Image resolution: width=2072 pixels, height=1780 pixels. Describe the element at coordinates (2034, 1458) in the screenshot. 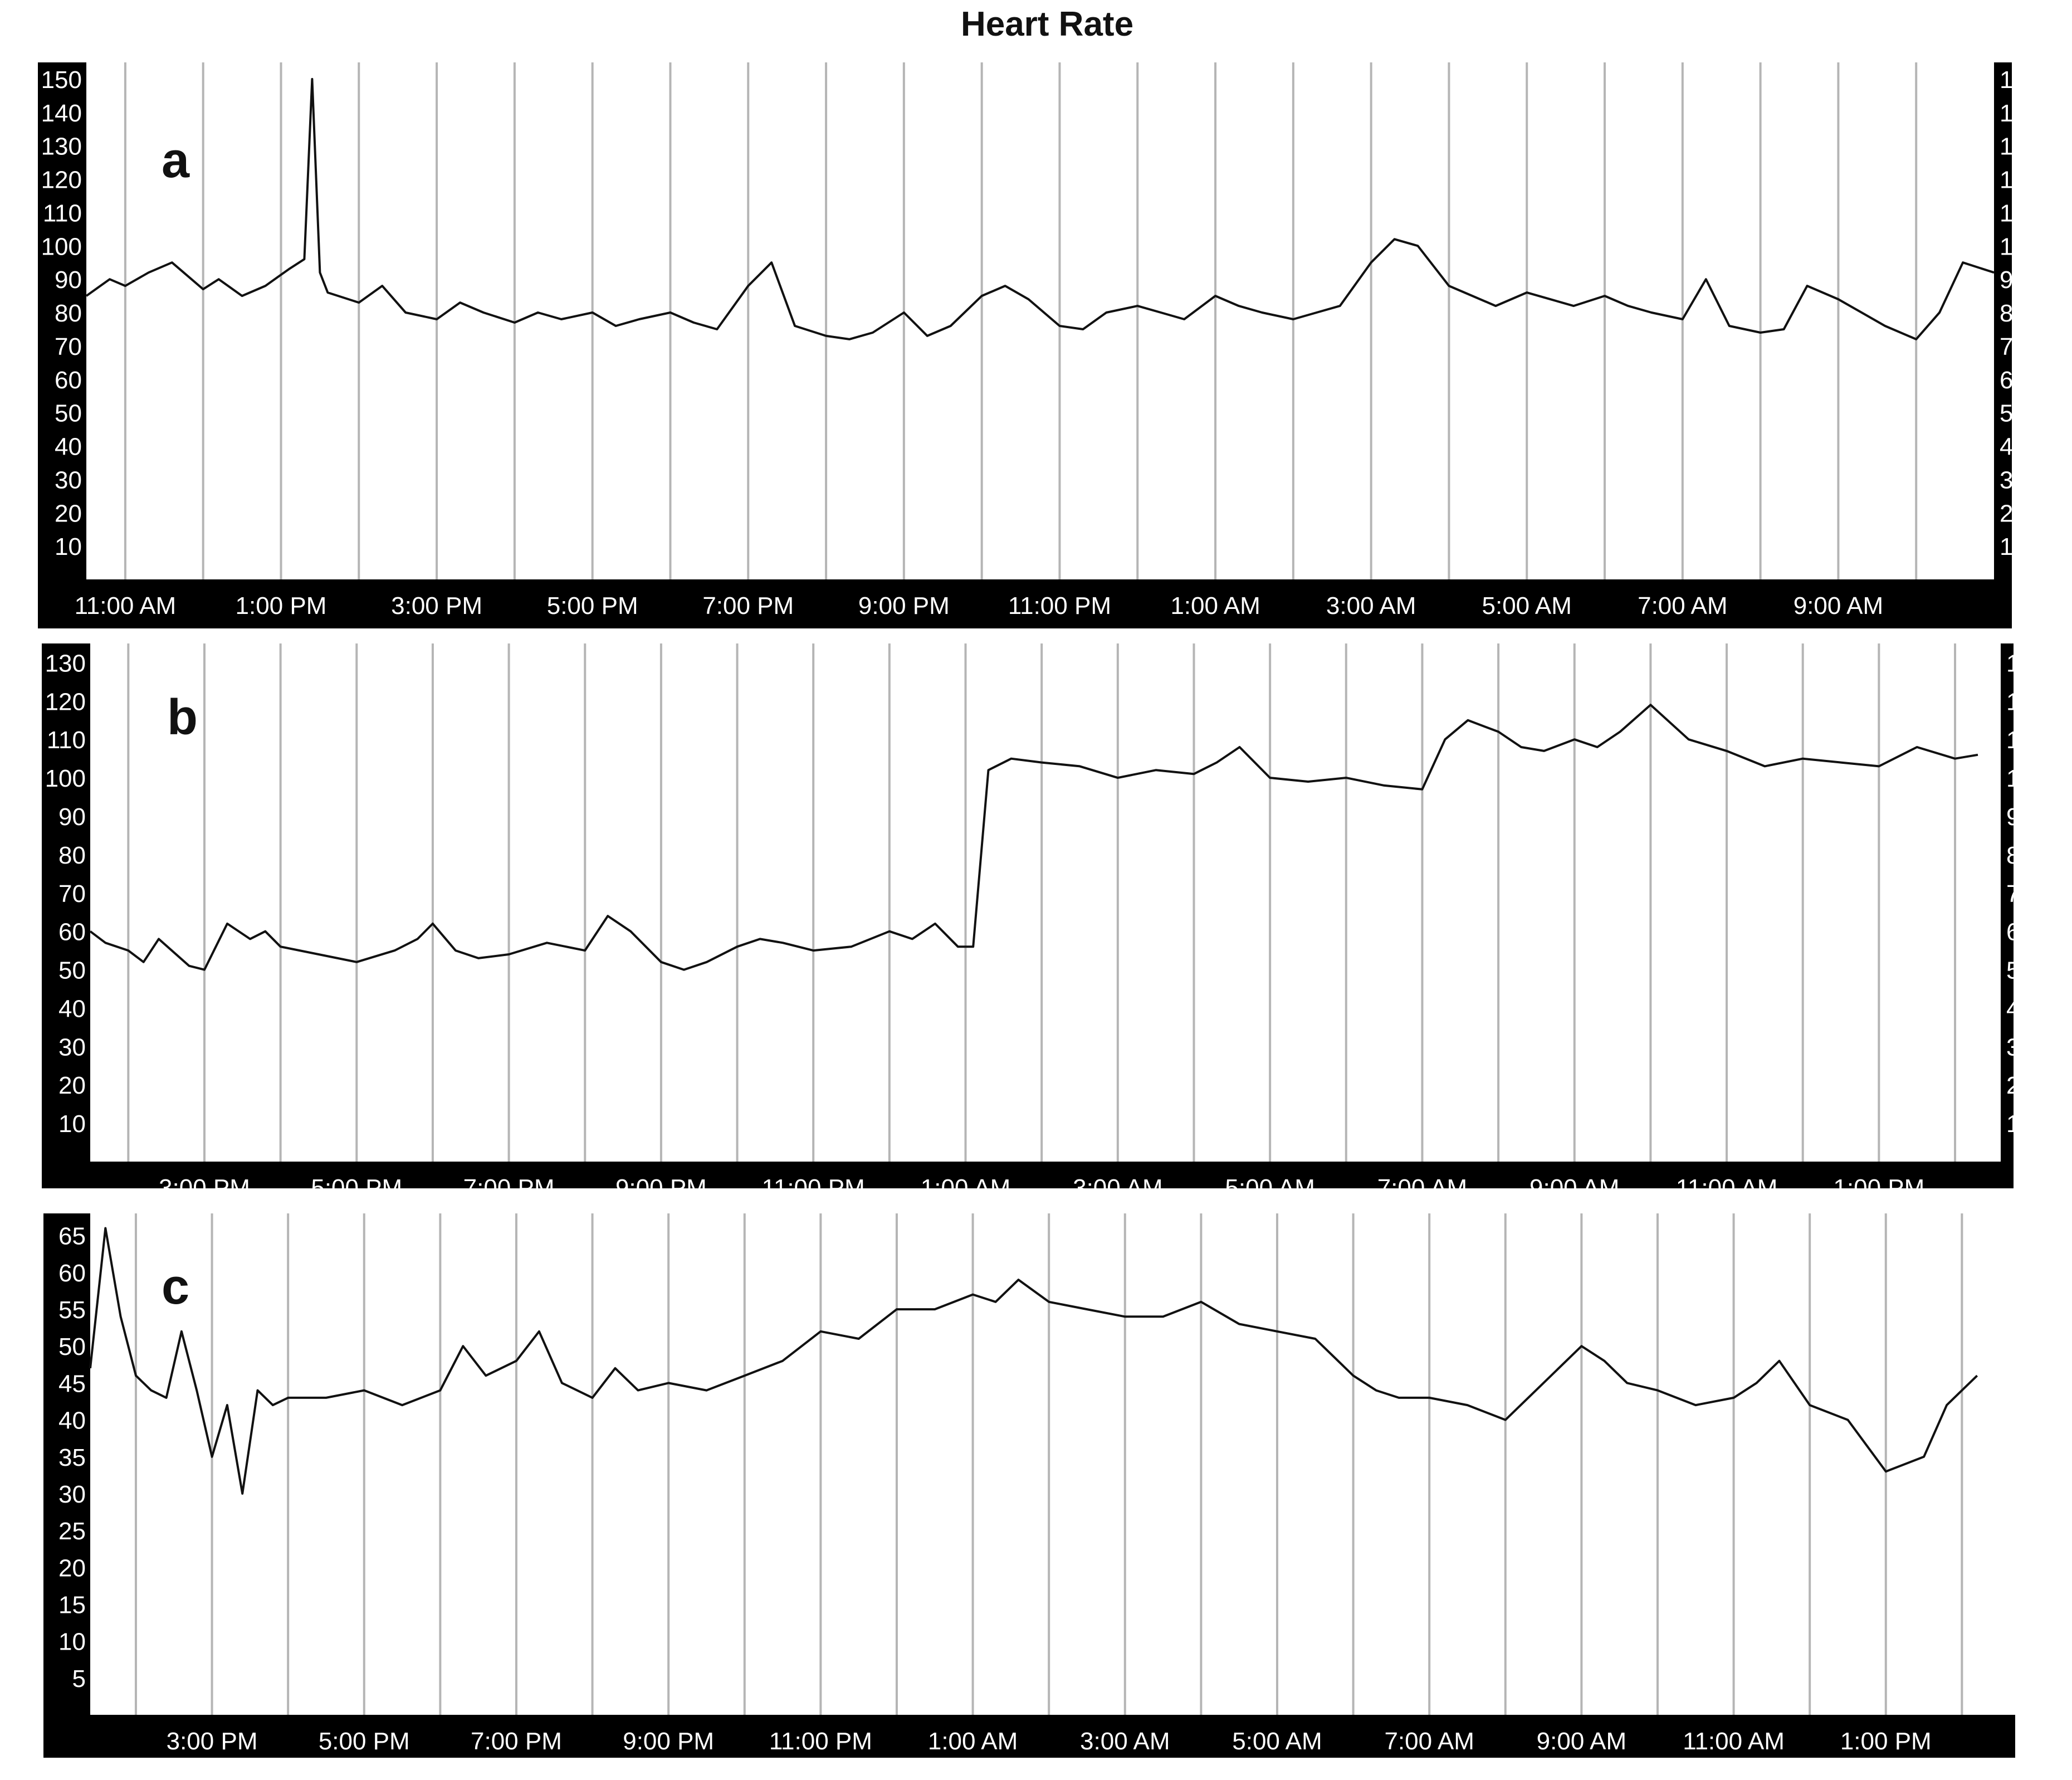

I see `y-tick-label-right: 35` at that location.